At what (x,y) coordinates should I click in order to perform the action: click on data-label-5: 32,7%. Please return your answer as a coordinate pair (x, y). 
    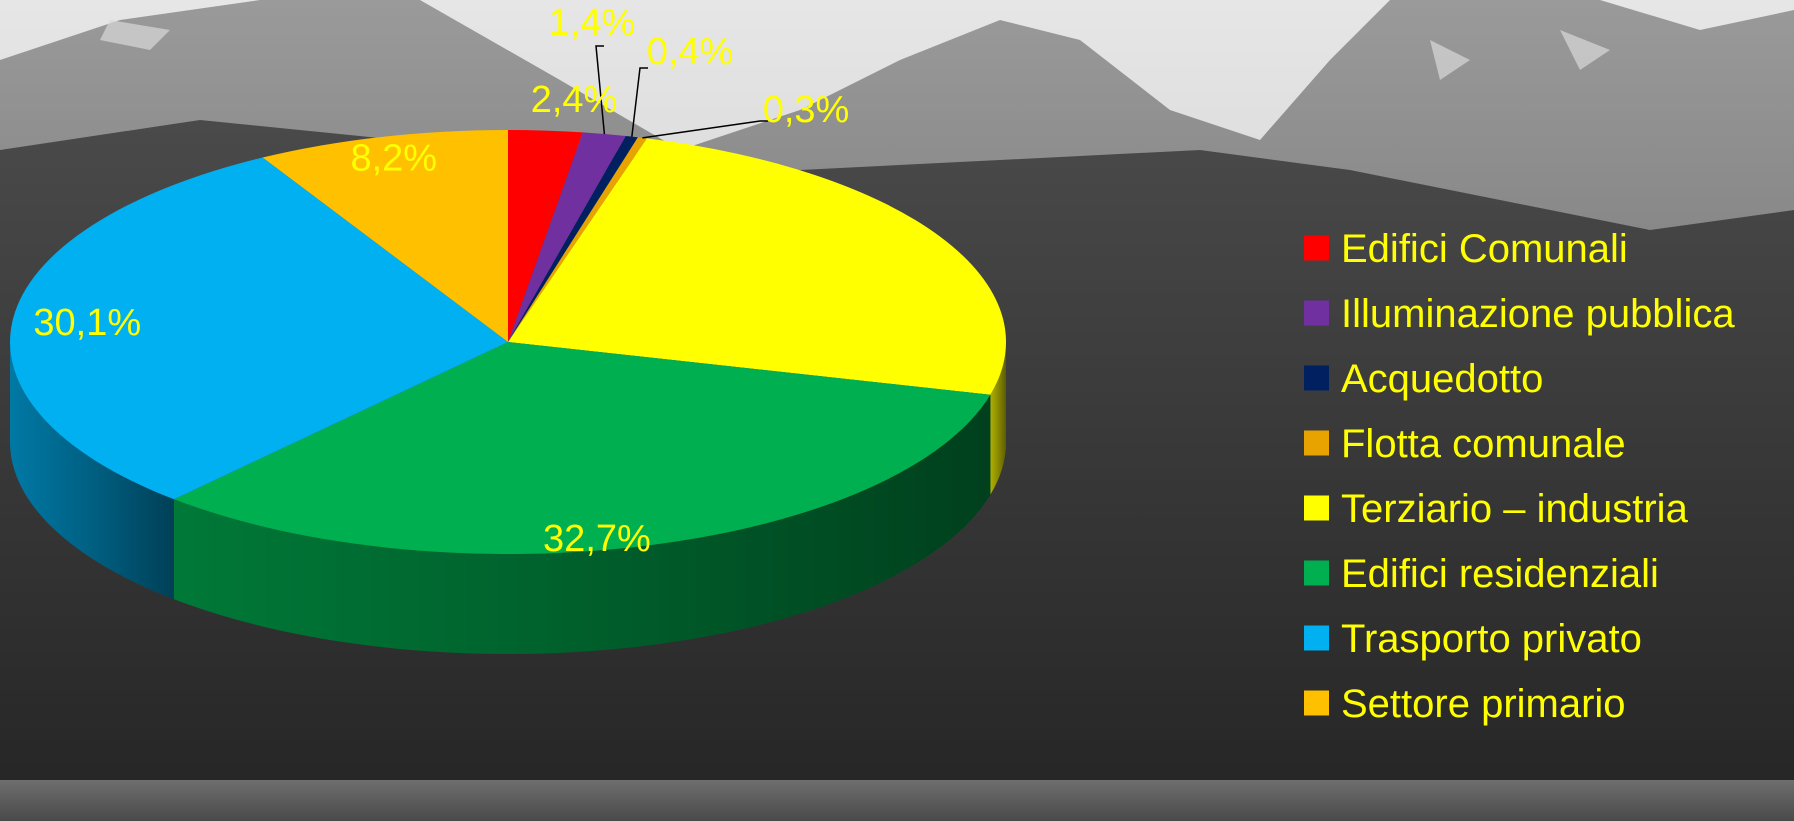
    Looking at the image, I should click on (597, 539).